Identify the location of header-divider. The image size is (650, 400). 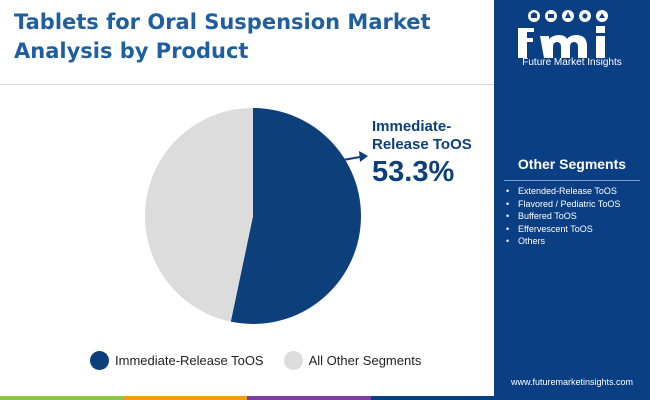
(247, 84).